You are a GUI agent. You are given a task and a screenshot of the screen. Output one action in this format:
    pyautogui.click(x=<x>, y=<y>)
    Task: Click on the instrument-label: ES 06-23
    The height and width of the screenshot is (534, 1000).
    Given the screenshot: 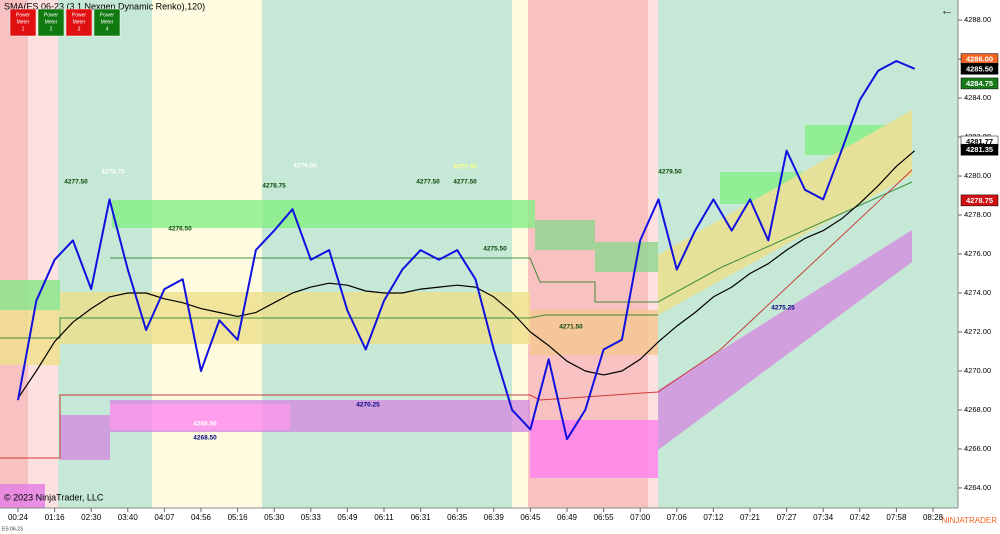 What is the action you would take?
    pyautogui.click(x=12, y=529)
    